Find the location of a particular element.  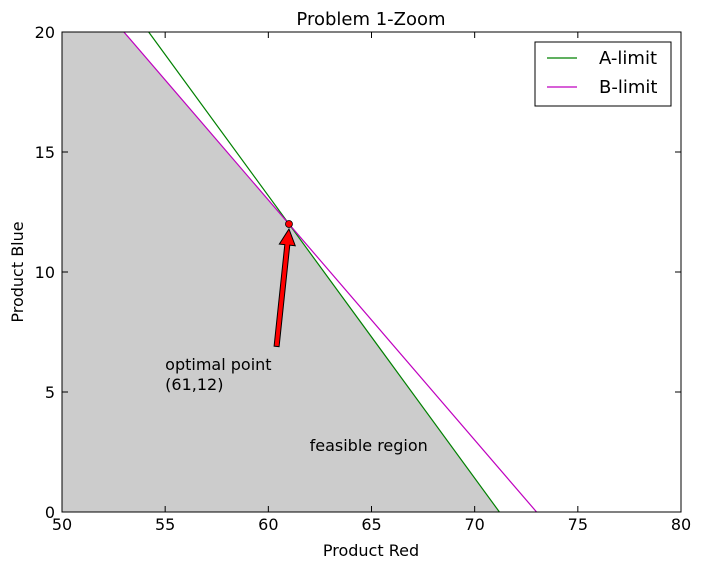

legend-label-b-limit: B-limit is located at coordinates (628, 87).